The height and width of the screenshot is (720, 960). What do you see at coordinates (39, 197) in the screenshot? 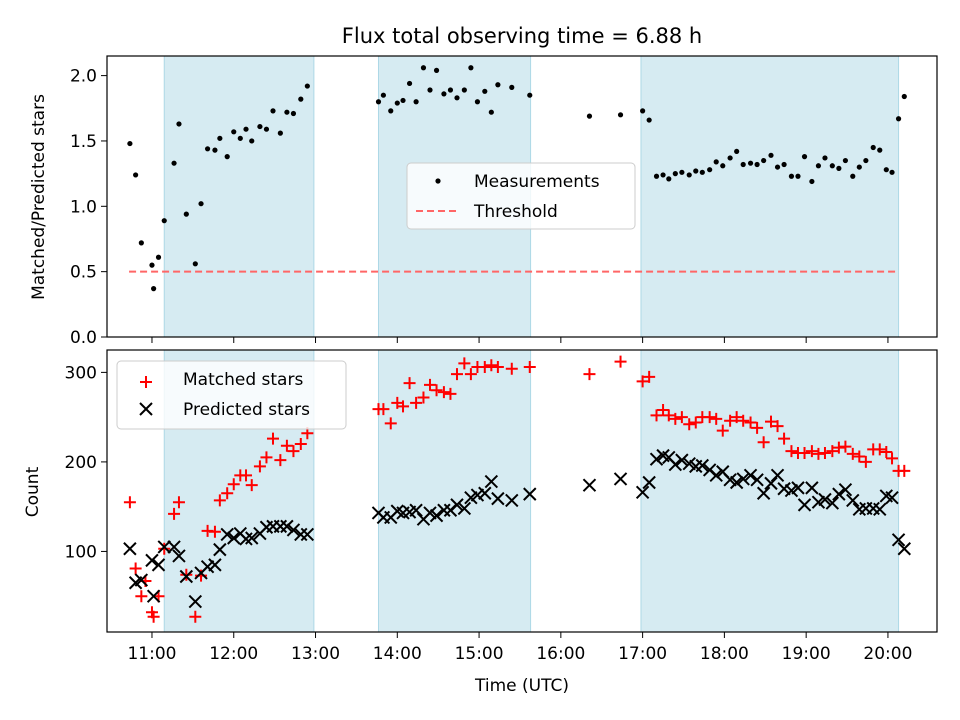
I see `top-y-axis-label: Matched/Predicted stars` at bounding box center [39, 197].